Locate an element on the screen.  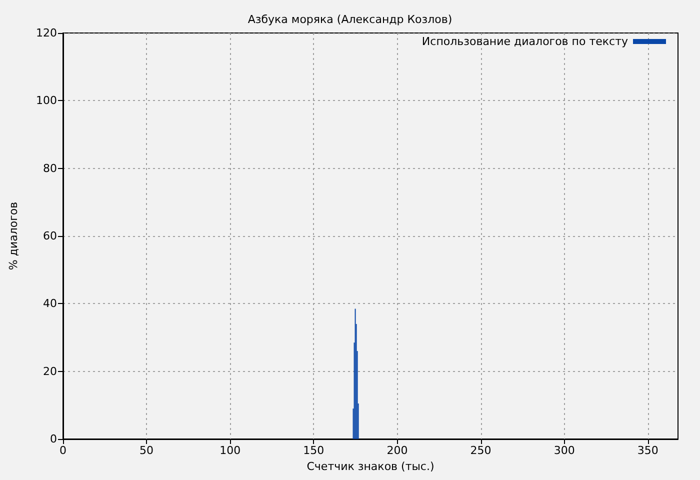
legend-label: Использование диалогов по тексту is located at coordinates (525, 41).